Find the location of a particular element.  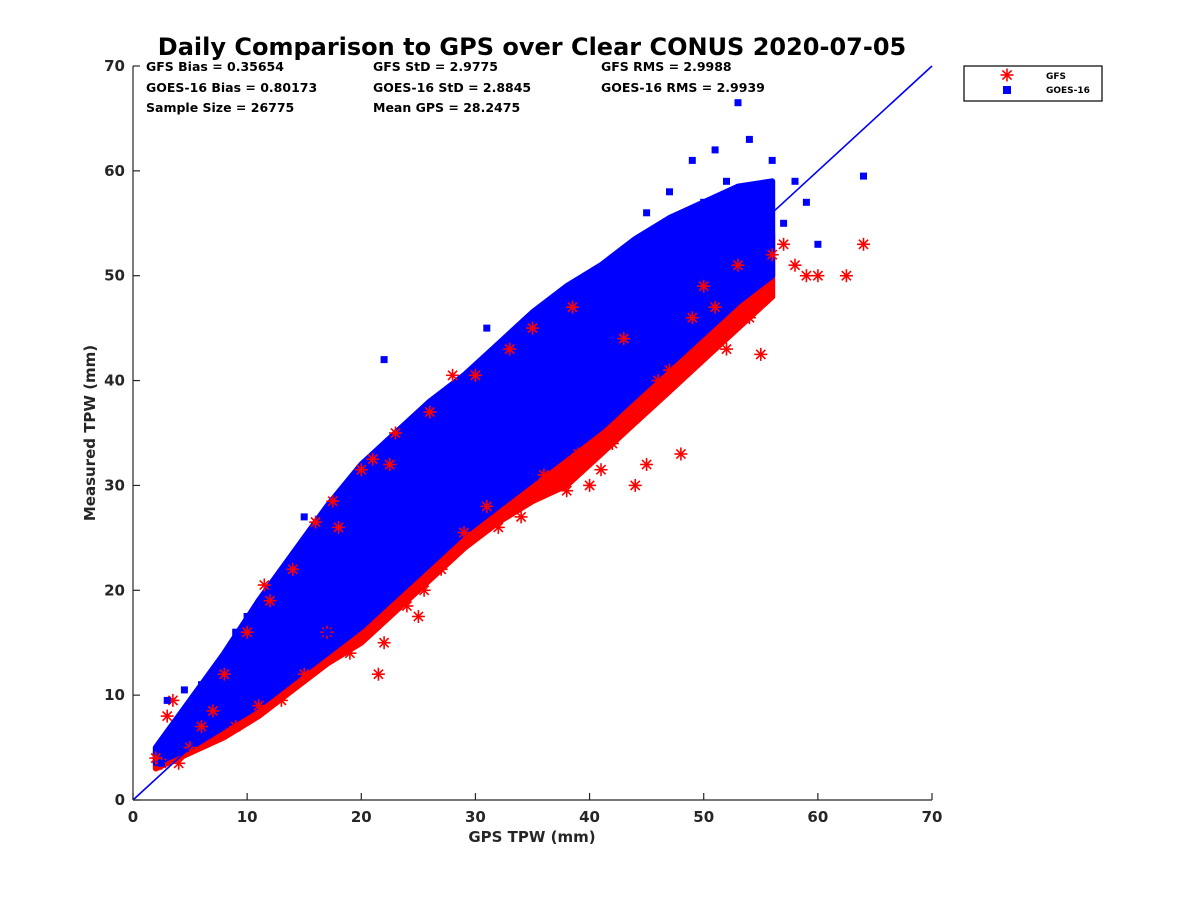

y-tick-label: 10 is located at coordinates (114, 695).